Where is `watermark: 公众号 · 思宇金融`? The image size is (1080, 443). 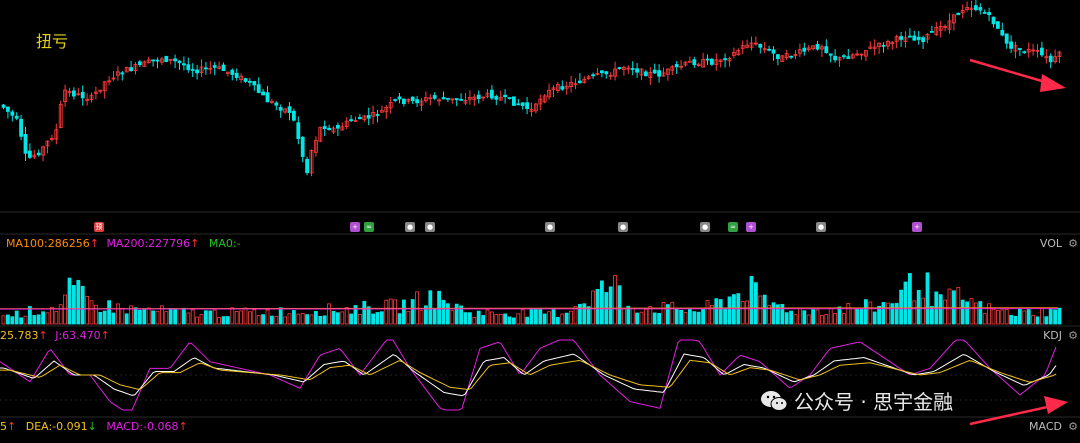 watermark: 公众号 · 思宇金融 is located at coordinates (856, 400).